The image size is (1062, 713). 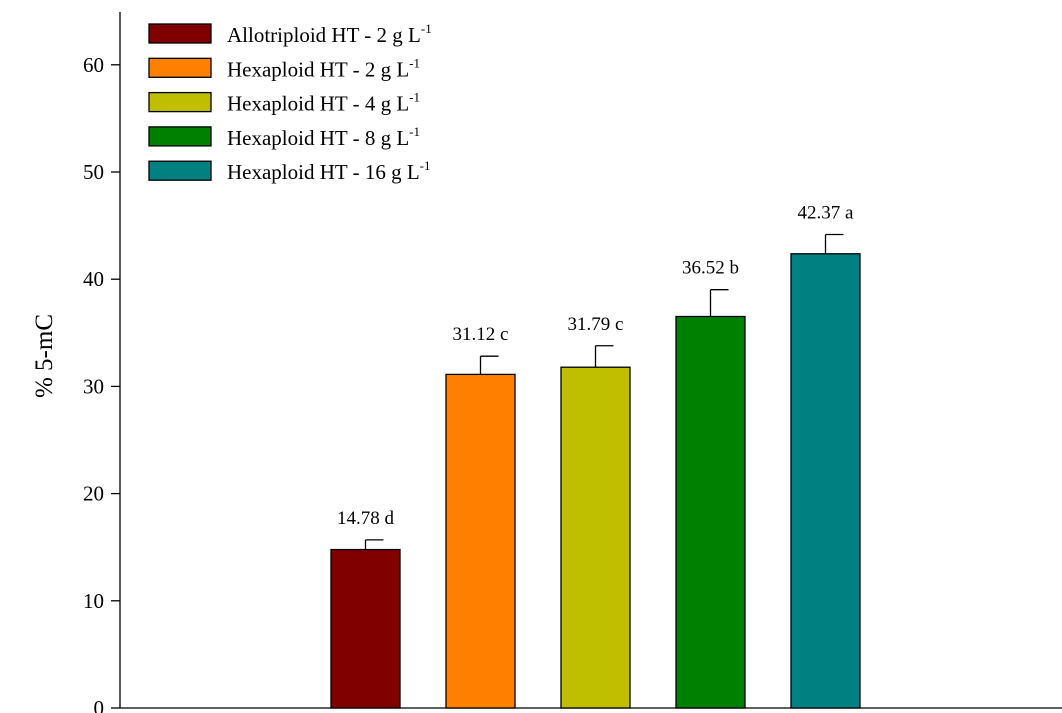 I want to click on y-tick-label: 50, so click(x=93, y=172).